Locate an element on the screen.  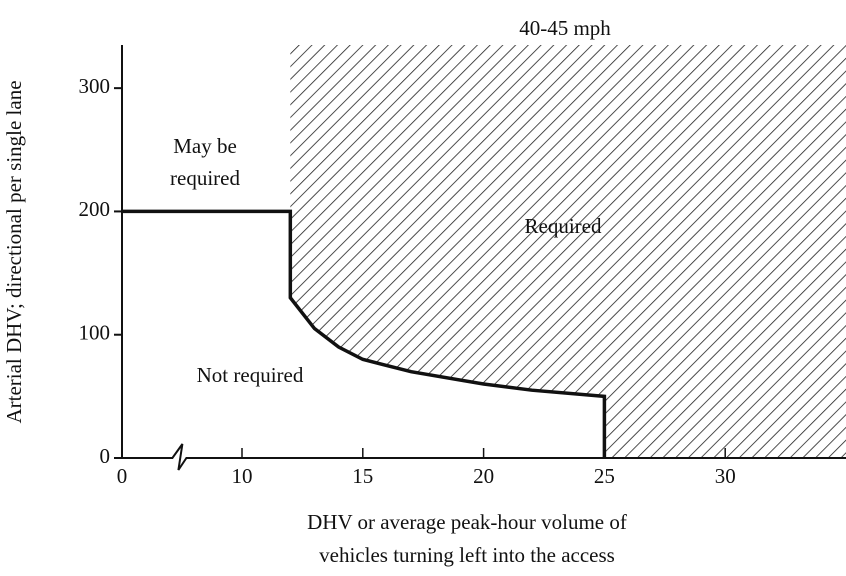
annotation: Required is located at coordinates (563, 226).